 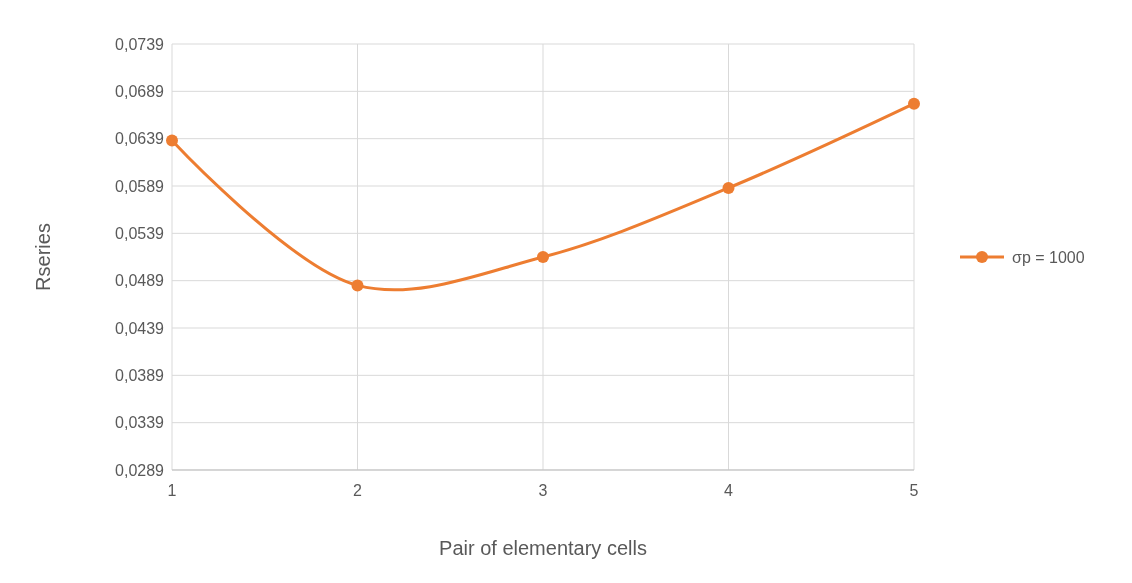 What do you see at coordinates (543, 490) in the screenshot?
I see `x-tick-label: 3` at bounding box center [543, 490].